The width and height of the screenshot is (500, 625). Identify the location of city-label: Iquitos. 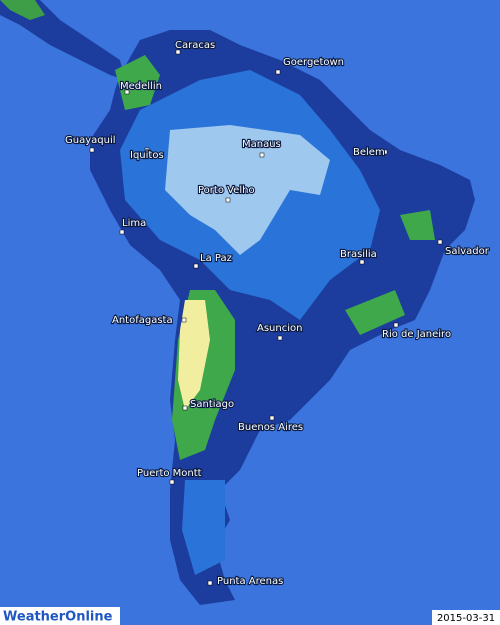
(147, 155).